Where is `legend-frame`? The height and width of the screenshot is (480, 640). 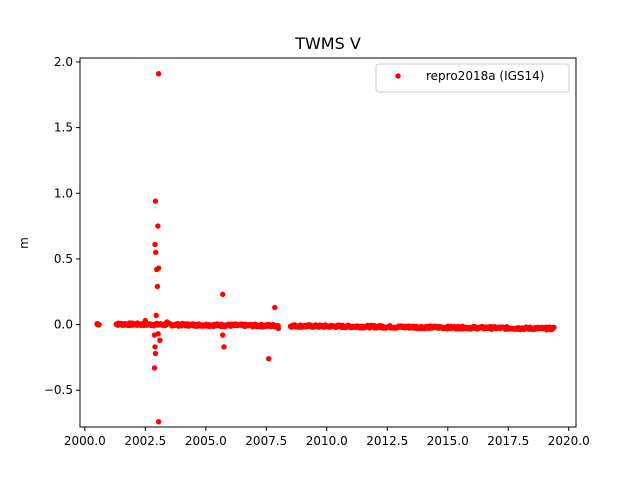
legend-frame is located at coordinates (472, 78).